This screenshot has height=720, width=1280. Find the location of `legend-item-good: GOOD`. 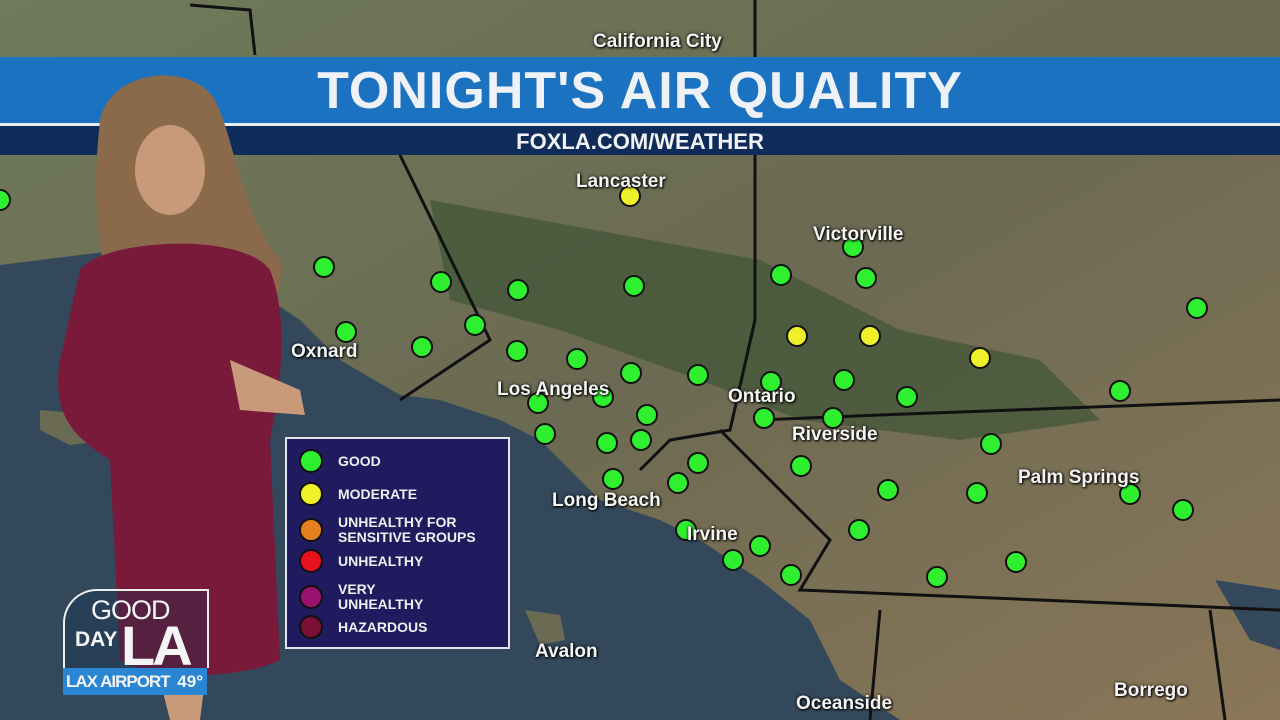

legend-item-good: GOOD is located at coordinates (340, 461).